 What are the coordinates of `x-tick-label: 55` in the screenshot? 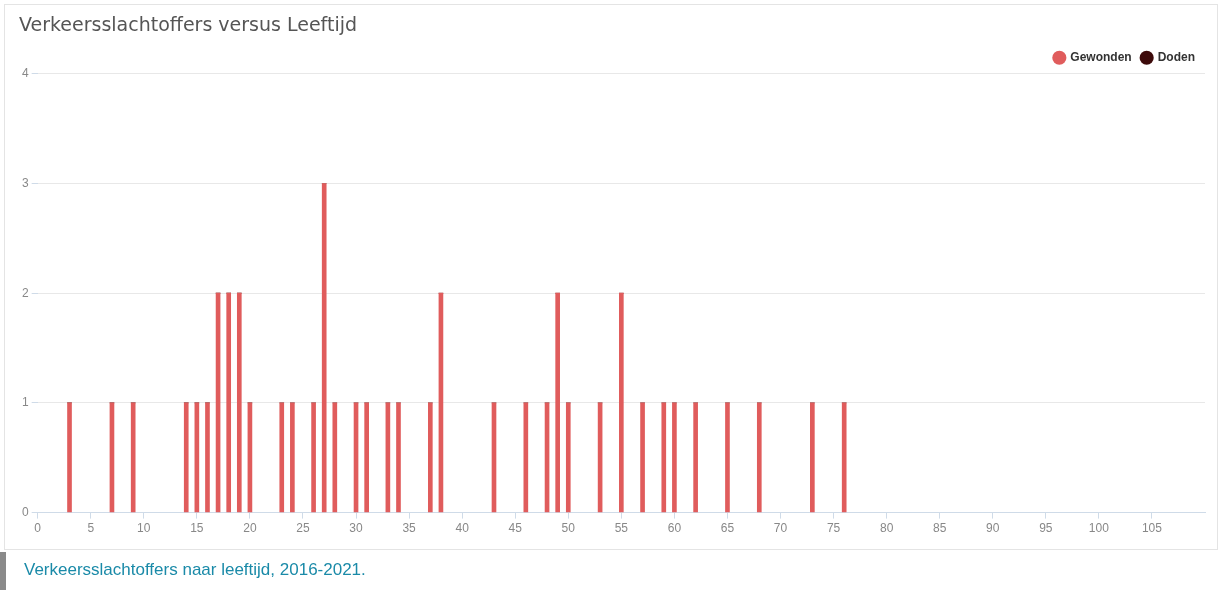 It's located at (621, 528).